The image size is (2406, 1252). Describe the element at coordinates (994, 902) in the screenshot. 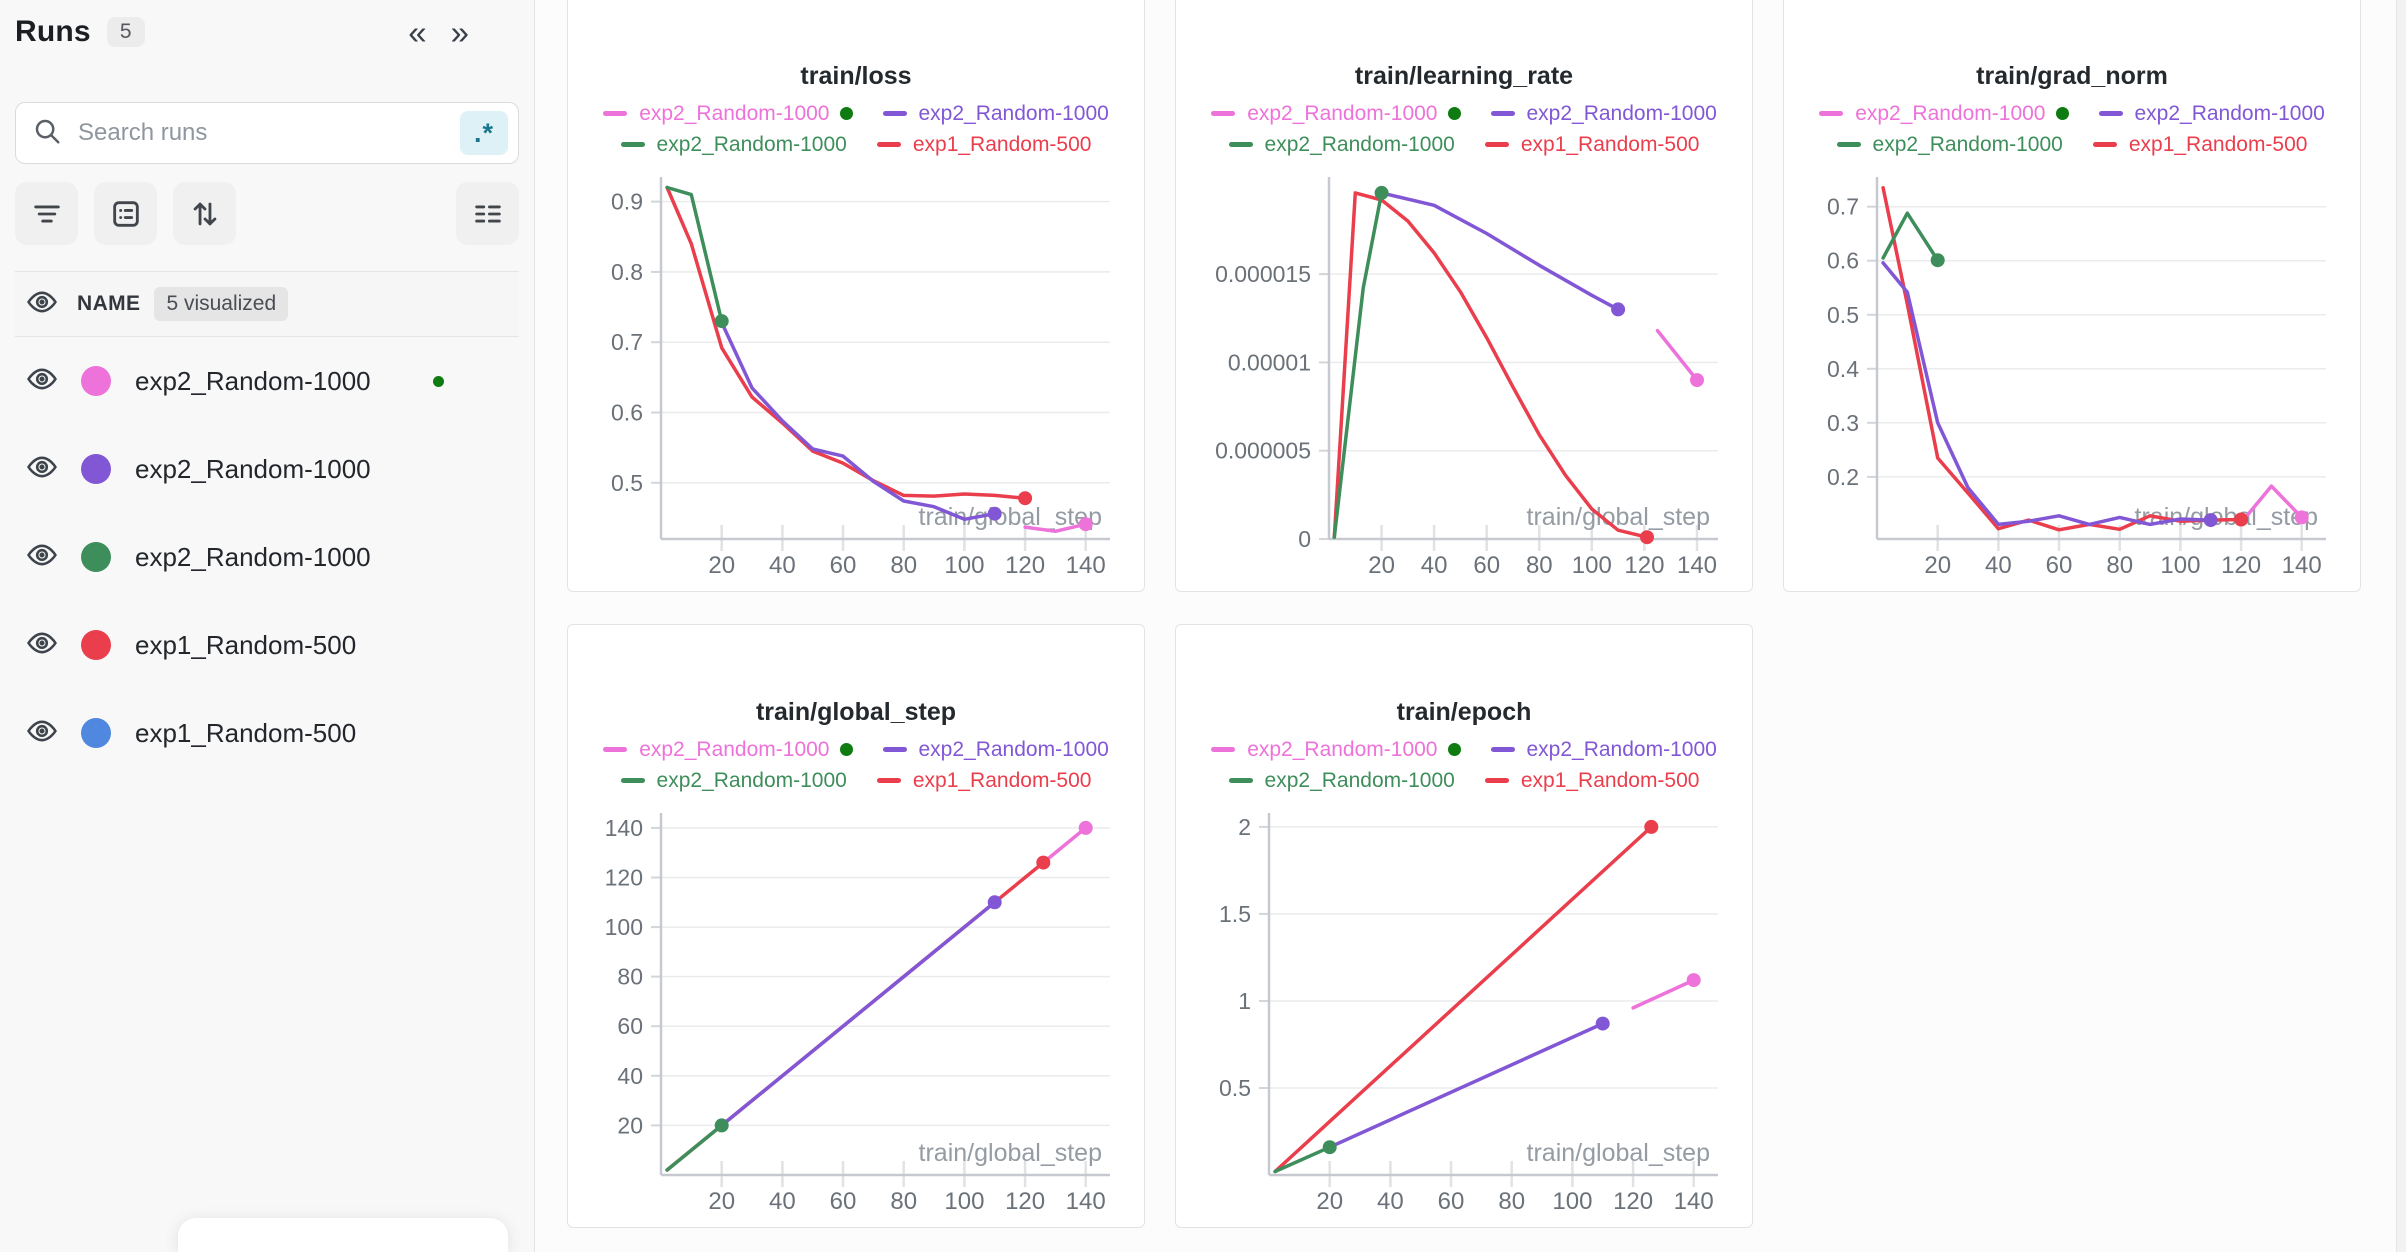

I see `series-end-dot-purple` at that location.